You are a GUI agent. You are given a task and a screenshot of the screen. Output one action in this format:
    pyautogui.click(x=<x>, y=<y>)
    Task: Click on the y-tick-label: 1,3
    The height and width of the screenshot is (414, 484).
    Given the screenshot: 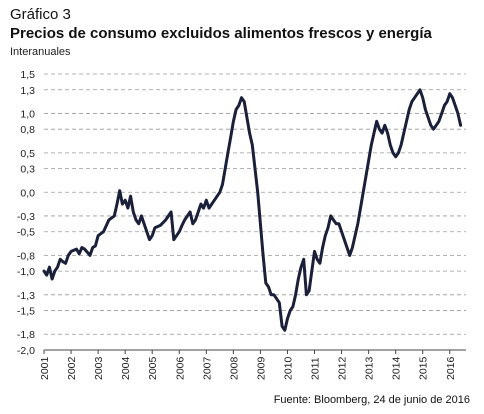 What is the action you would take?
    pyautogui.click(x=27, y=91)
    